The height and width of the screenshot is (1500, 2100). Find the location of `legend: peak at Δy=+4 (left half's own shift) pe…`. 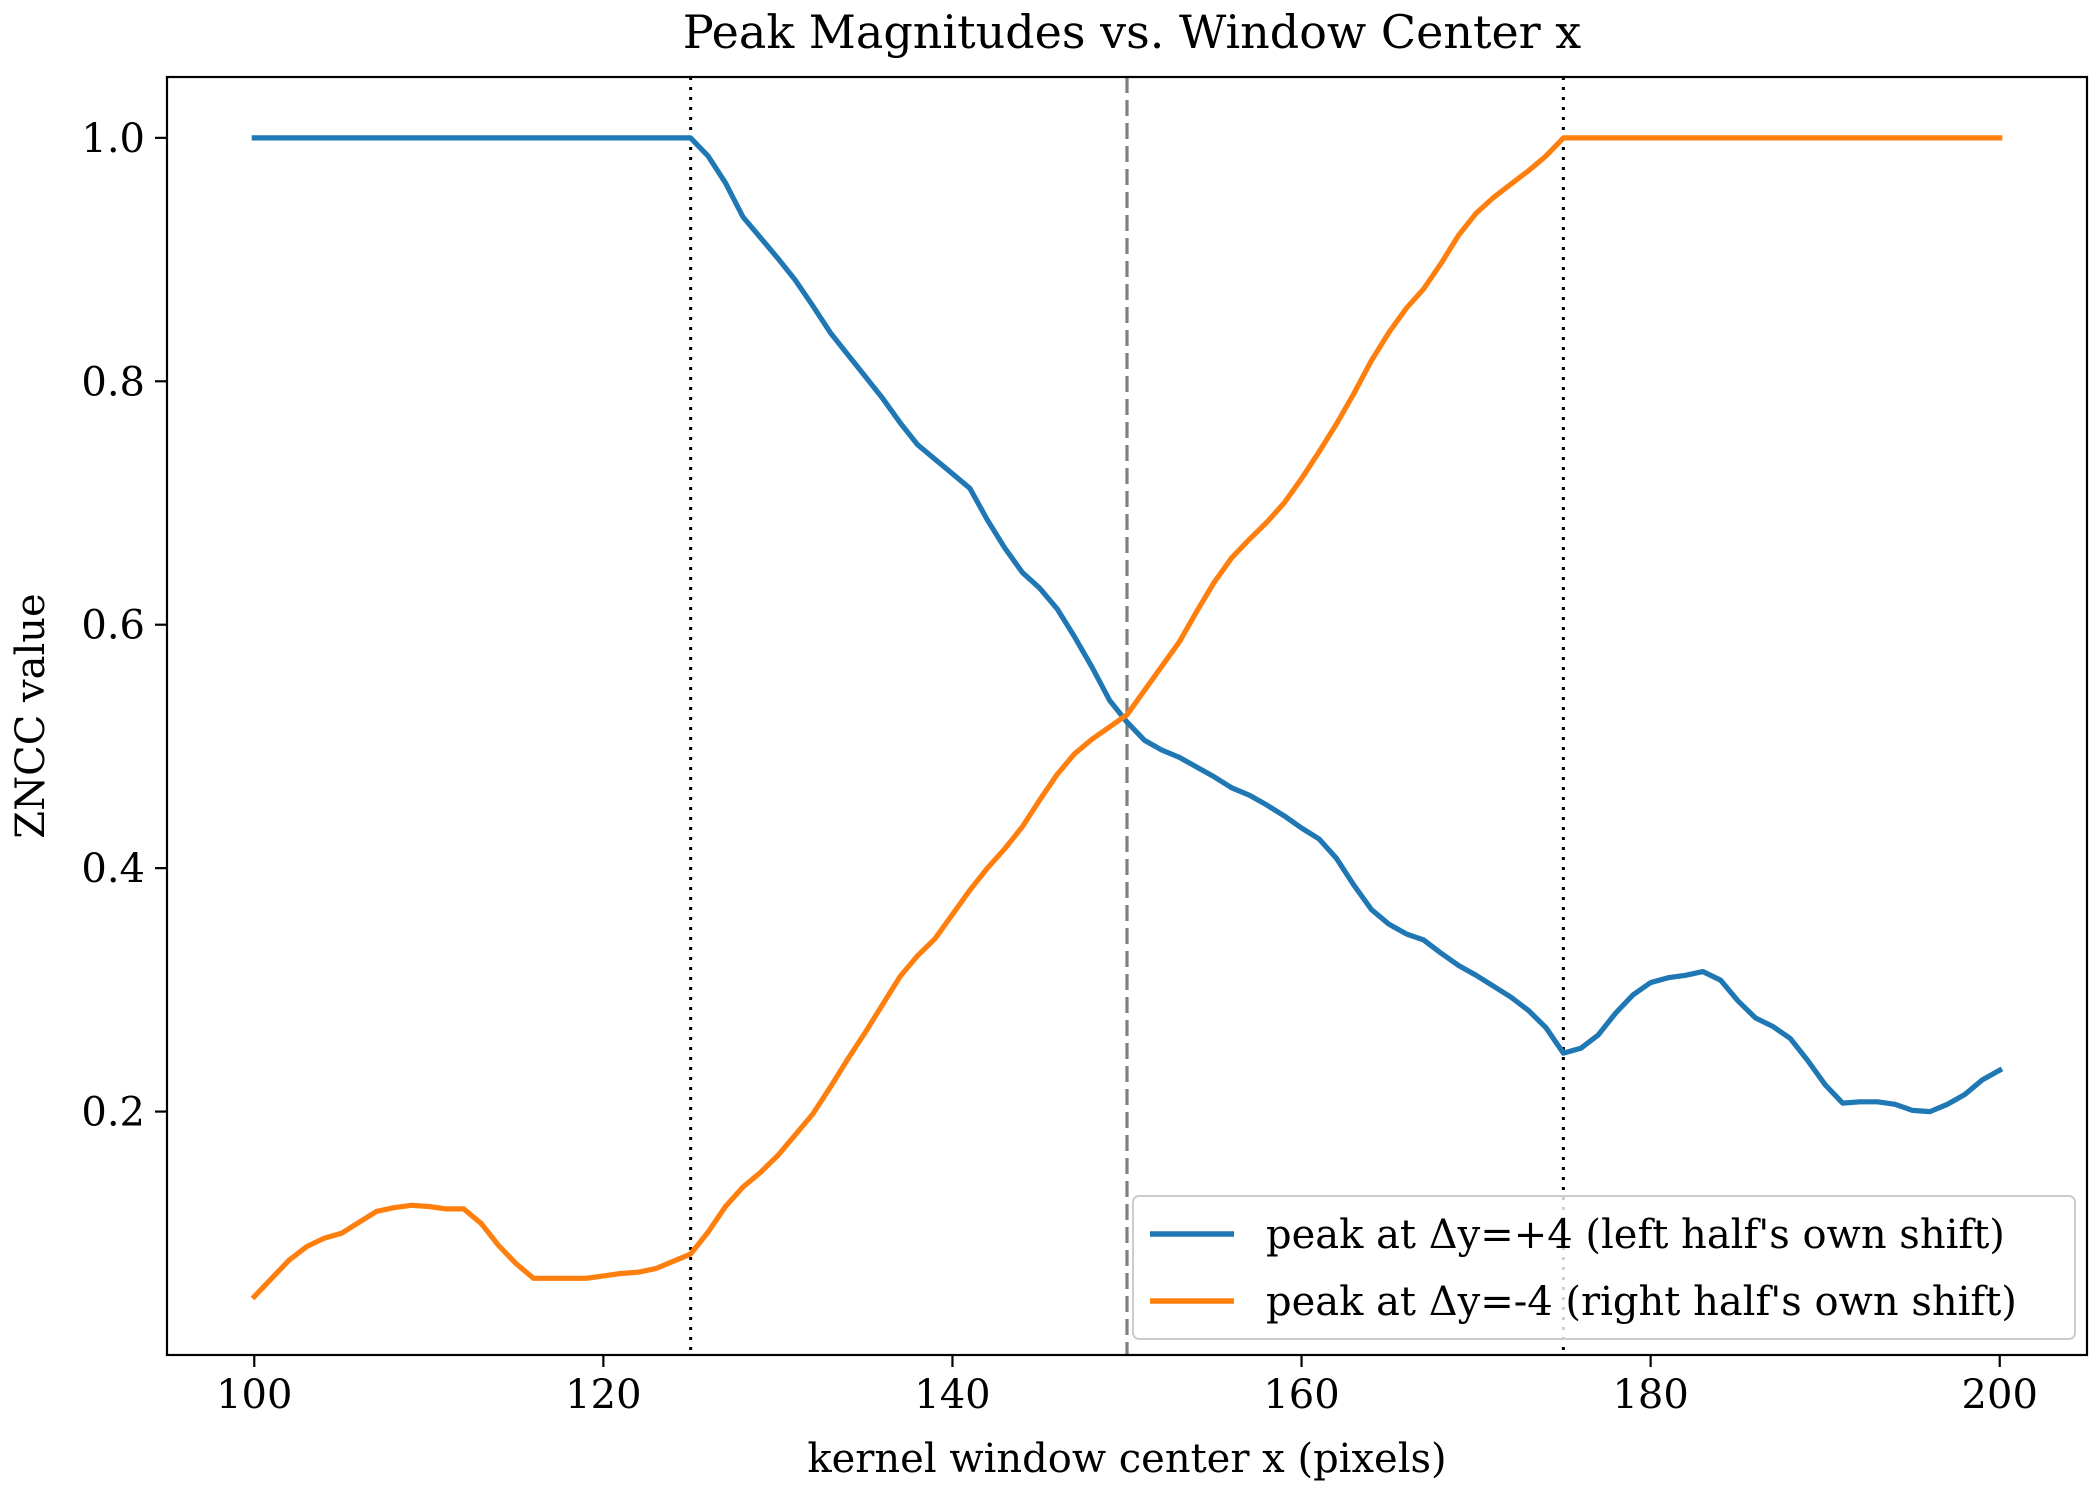

legend: peak at Δy=+4 (left half's own shift) pe… is located at coordinates (1604, 1267).